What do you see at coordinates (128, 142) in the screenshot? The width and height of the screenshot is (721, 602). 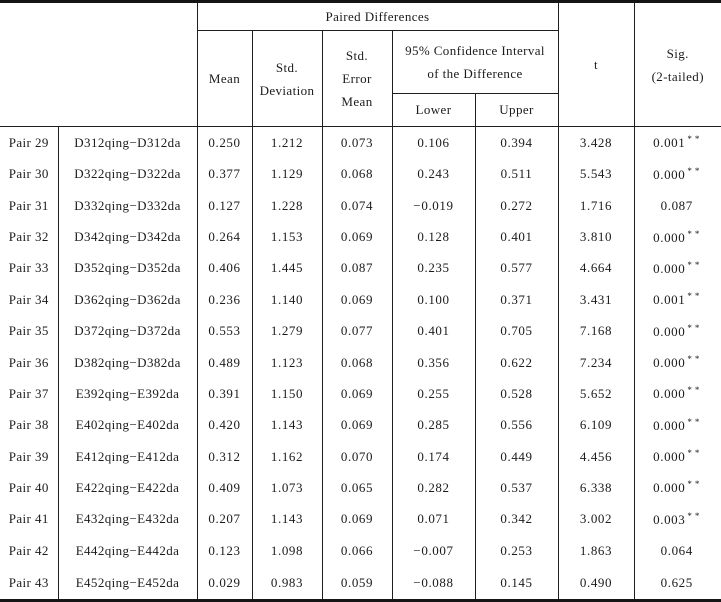 I see `pair-variables: D312qing−D312da` at bounding box center [128, 142].